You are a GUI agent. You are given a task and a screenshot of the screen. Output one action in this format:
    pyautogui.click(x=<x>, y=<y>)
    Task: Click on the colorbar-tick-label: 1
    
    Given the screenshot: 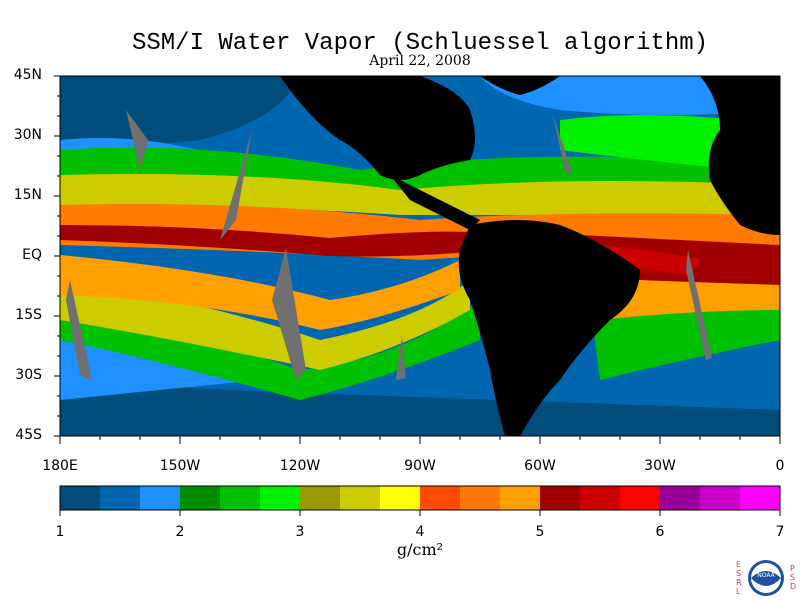 What is the action you would take?
    pyautogui.click(x=60, y=532)
    